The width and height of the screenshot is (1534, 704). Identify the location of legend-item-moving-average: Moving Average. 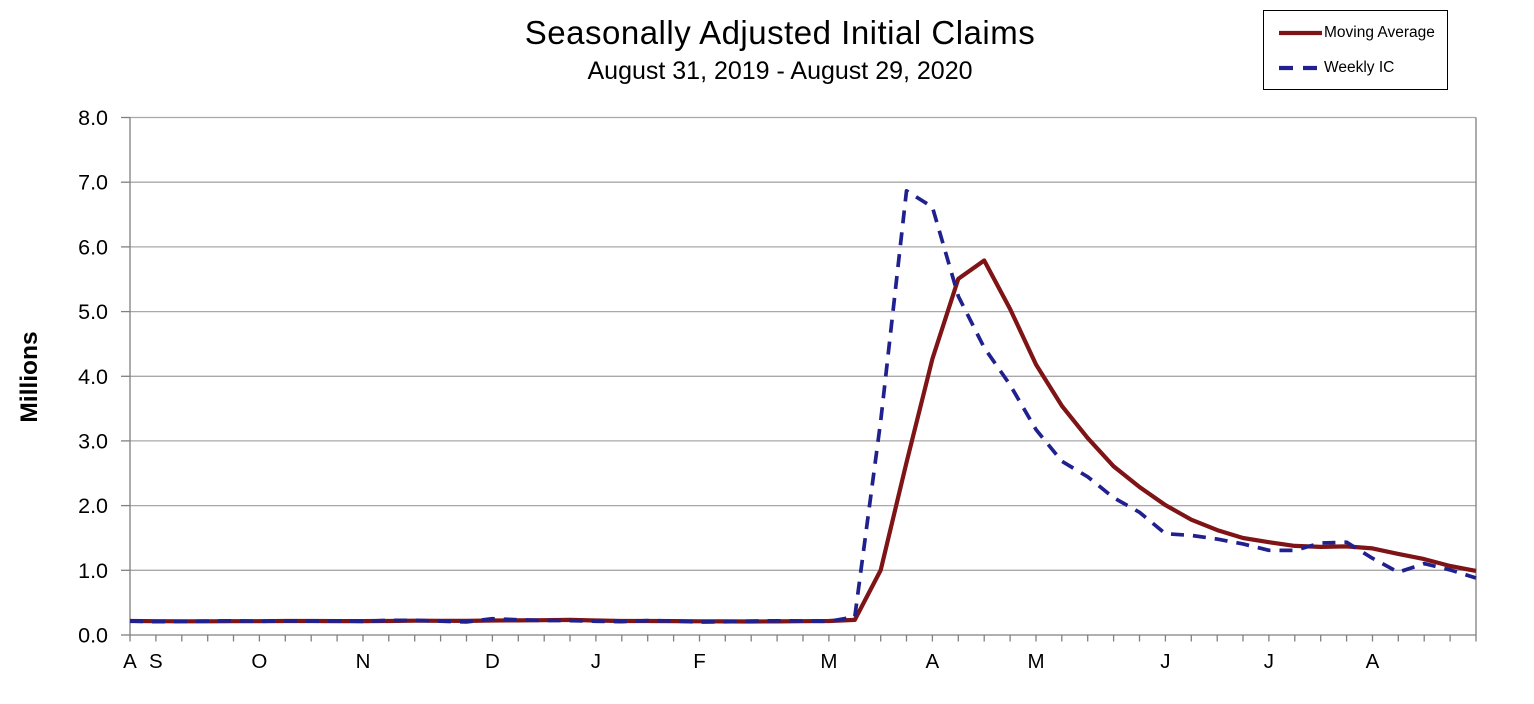
(1362, 33).